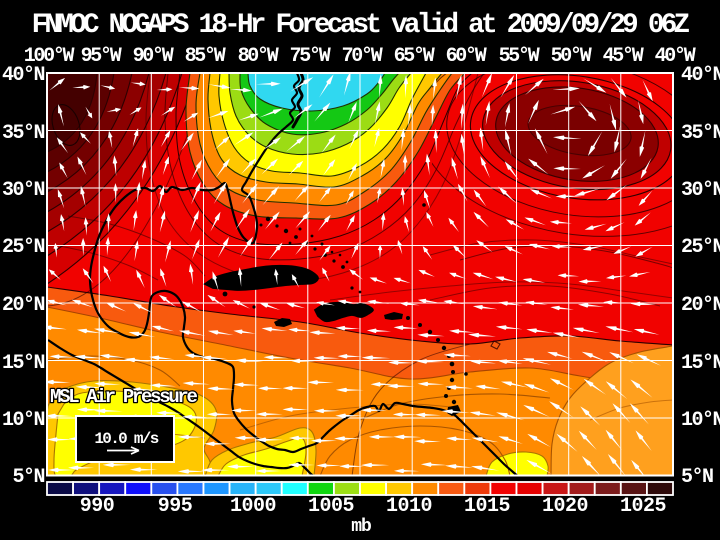 This screenshot has width=720, height=540. I want to click on svg-text: 45°W, so click(623, 56).